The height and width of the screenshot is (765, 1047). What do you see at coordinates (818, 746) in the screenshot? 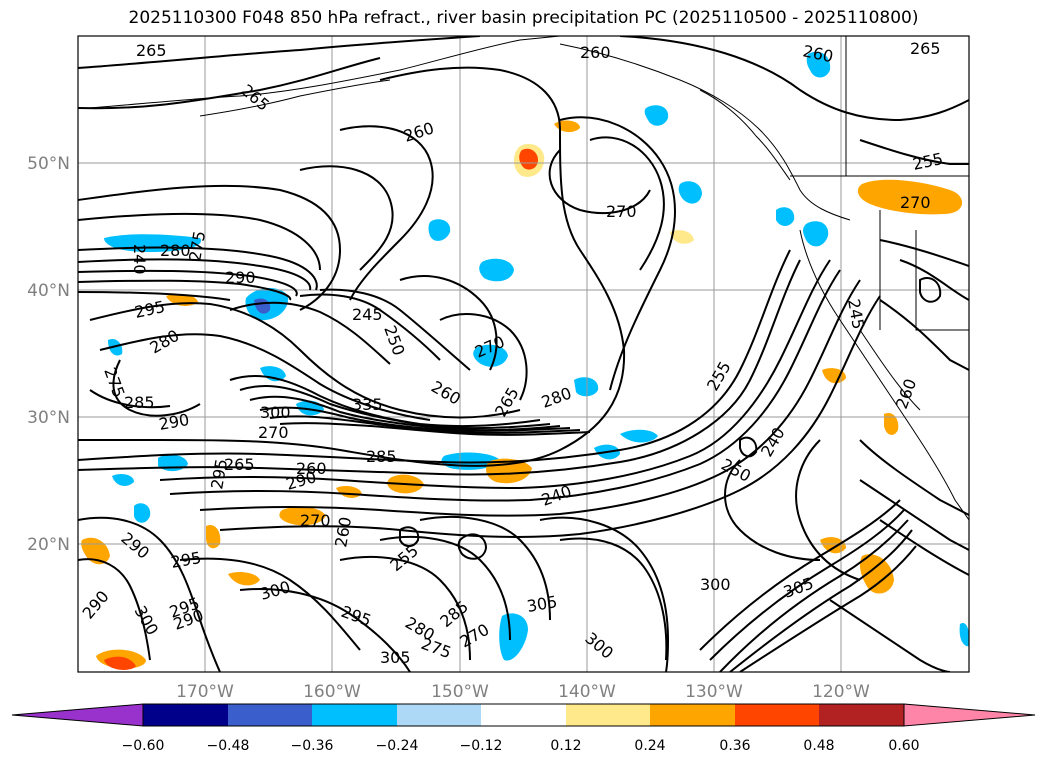
I see `colorbar-tick-label: 0.48` at bounding box center [818, 746].